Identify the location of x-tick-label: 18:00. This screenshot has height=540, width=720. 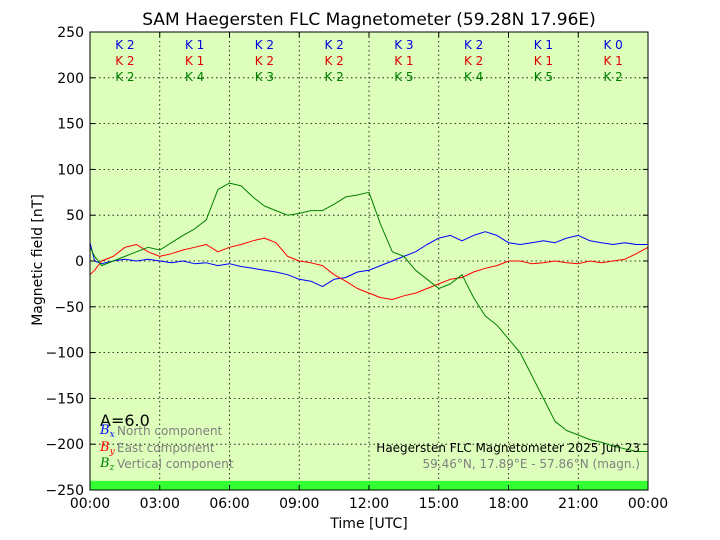
(508, 504).